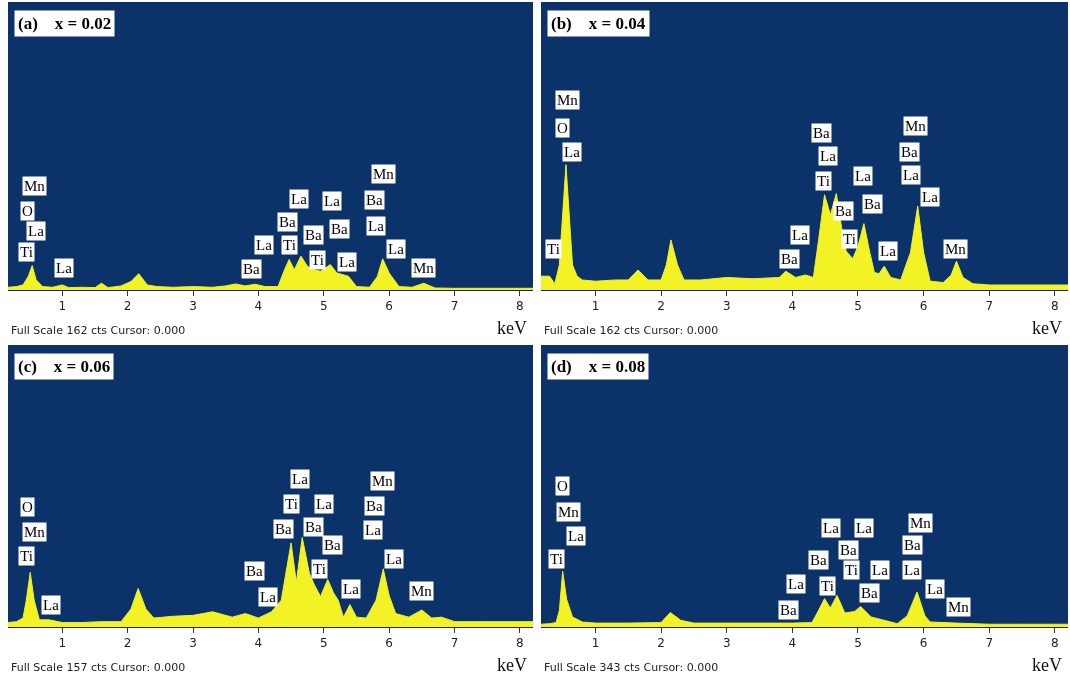 The height and width of the screenshot is (680, 1070). I want to click on chart-title: (b) x = 0.04, so click(598, 23).